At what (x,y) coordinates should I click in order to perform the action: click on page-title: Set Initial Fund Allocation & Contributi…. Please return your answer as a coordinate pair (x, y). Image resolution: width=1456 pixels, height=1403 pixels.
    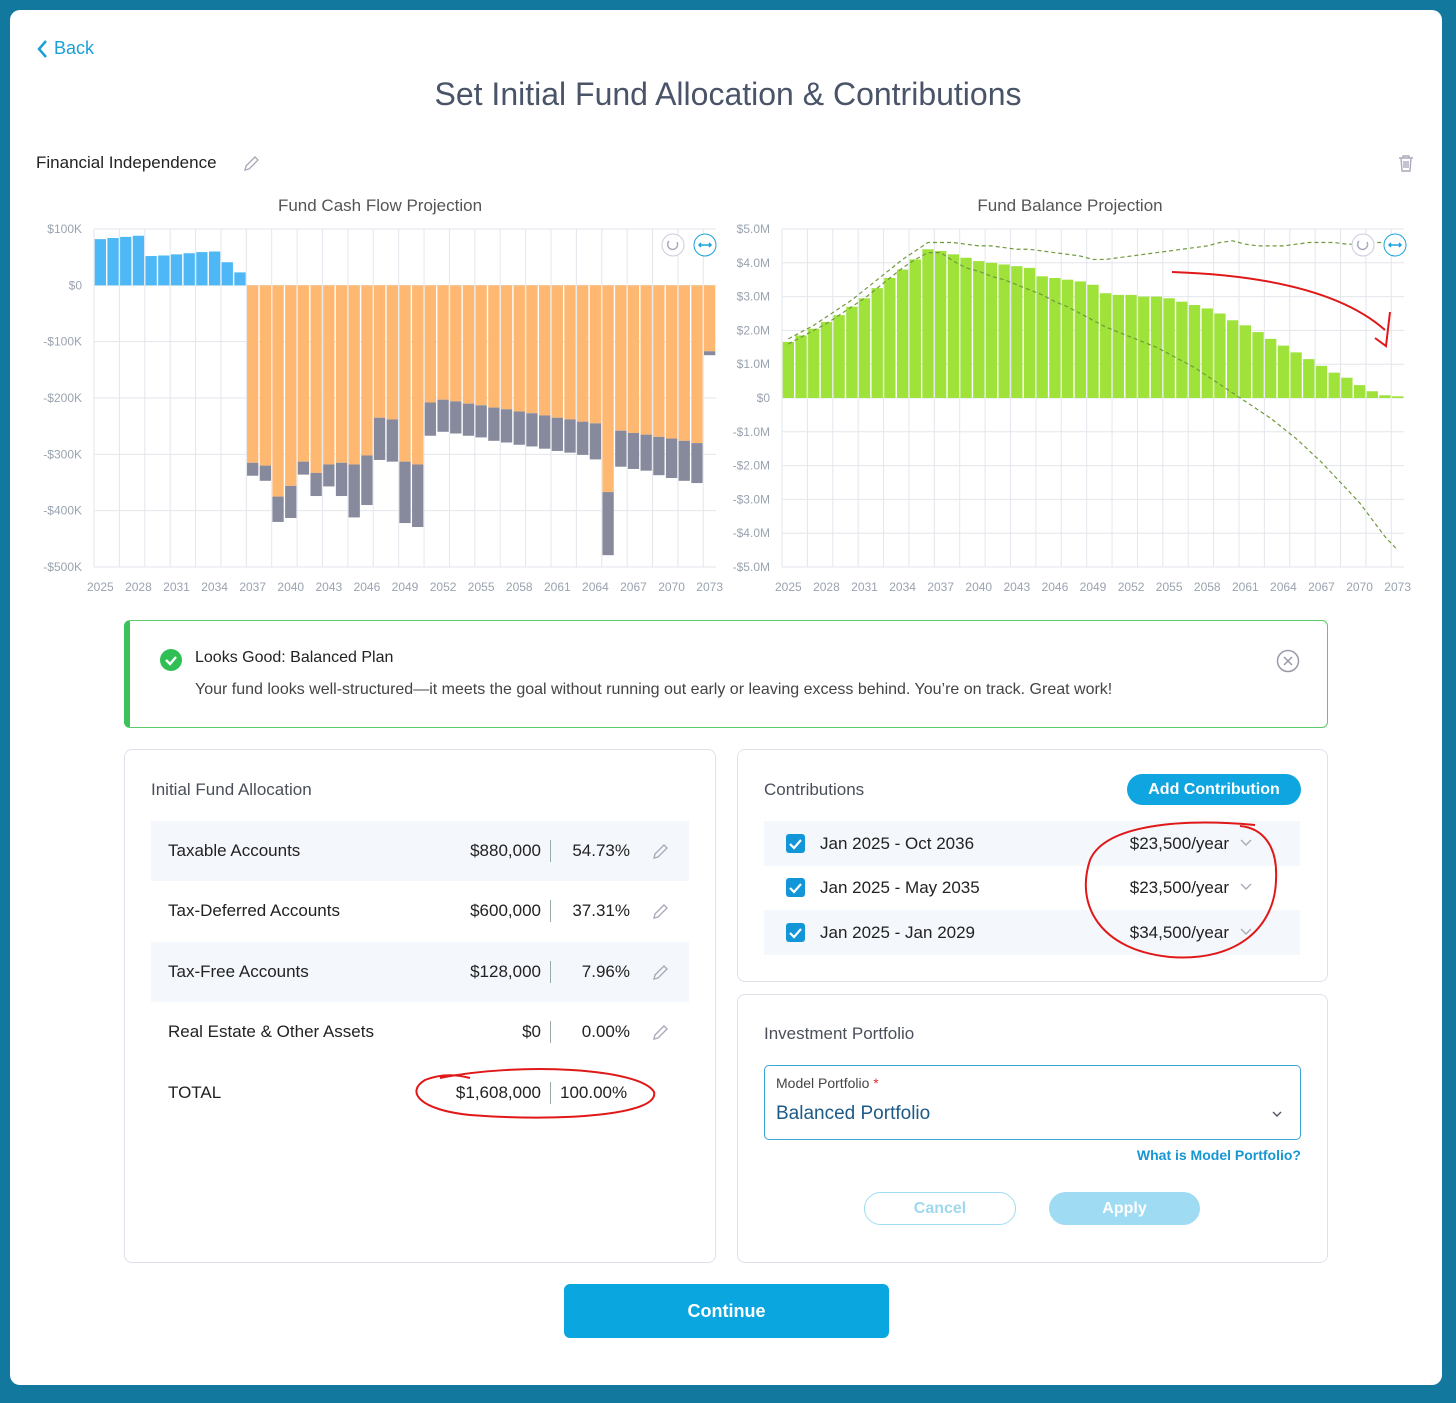
    Looking at the image, I should click on (728, 94).